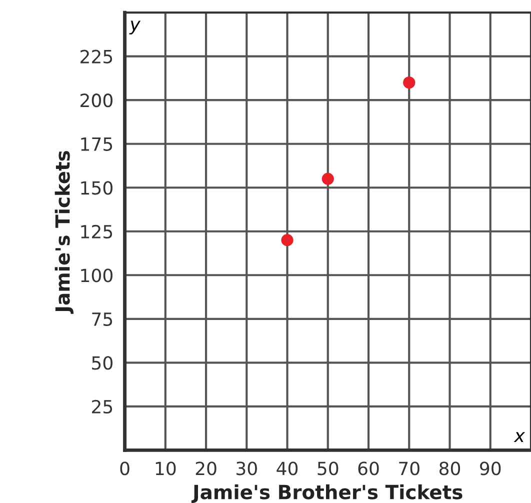 This screenshot has width=531, height=503. I want to click on y-tick-label: 25, so click(102, 407).